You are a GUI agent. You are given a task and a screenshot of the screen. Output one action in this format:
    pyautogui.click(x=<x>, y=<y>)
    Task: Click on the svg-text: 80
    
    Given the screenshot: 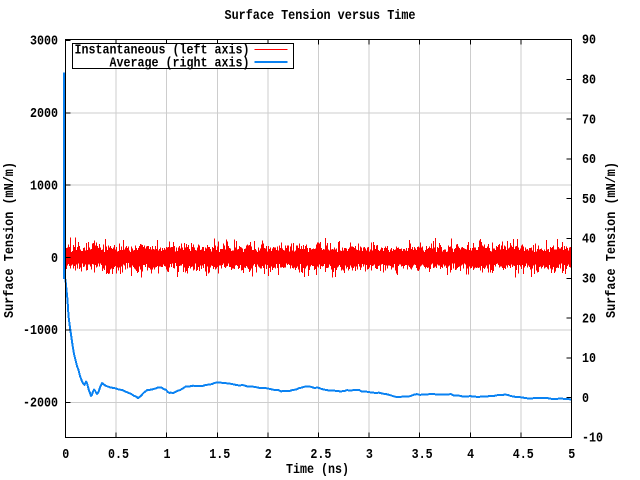 What is the action you would take?
    pyautogui.click(x=589, y=81)
    